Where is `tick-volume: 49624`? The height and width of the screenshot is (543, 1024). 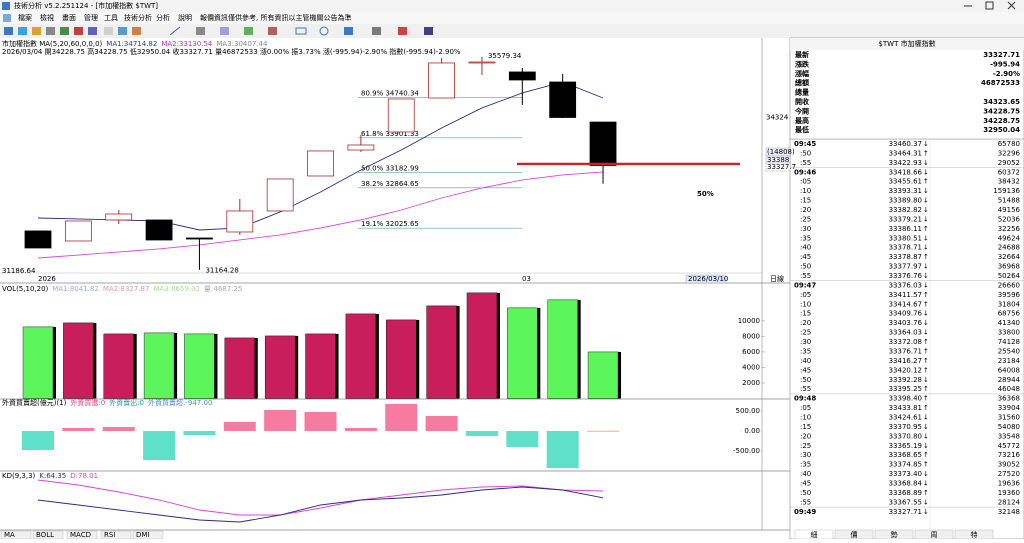 tick-volume: 49624 is located at coordinates (1009, 238).